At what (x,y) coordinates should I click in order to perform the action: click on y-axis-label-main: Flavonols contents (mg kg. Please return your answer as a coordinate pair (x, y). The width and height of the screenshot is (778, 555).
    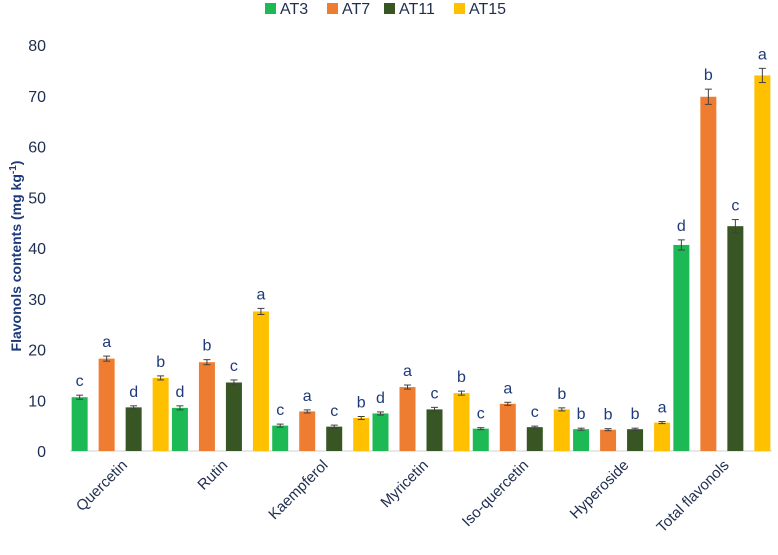
    Looking at the image, I should click on (16, 262).